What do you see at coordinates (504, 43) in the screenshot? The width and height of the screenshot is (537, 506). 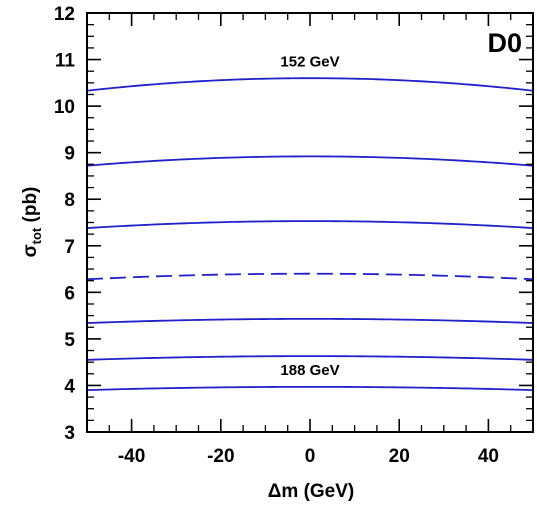 I see `experiment-label: D0` at bounding box center [504, 43].